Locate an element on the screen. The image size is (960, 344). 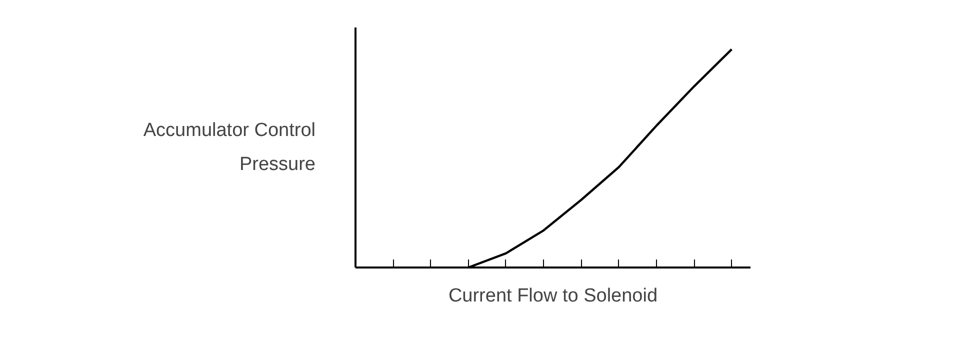
y-axis-title: Accumulator Control Pressure is located at coordinates (229, 147).